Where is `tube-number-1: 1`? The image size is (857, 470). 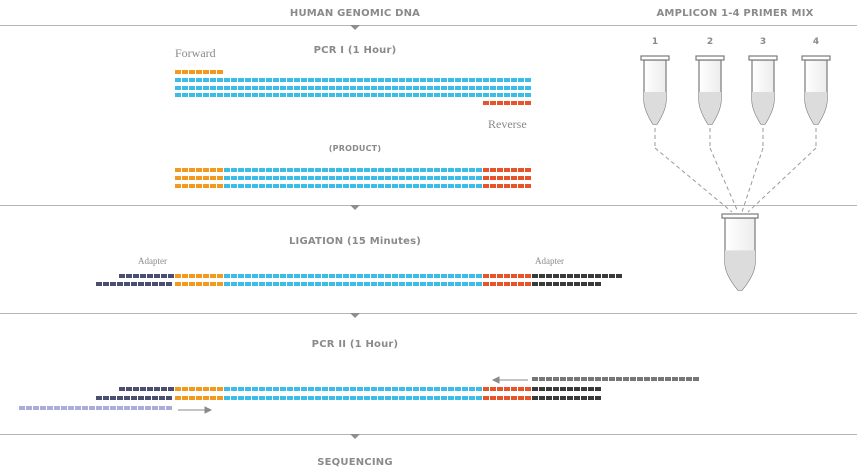
tube-number-1: 1 is located at coordinates (655, 42).